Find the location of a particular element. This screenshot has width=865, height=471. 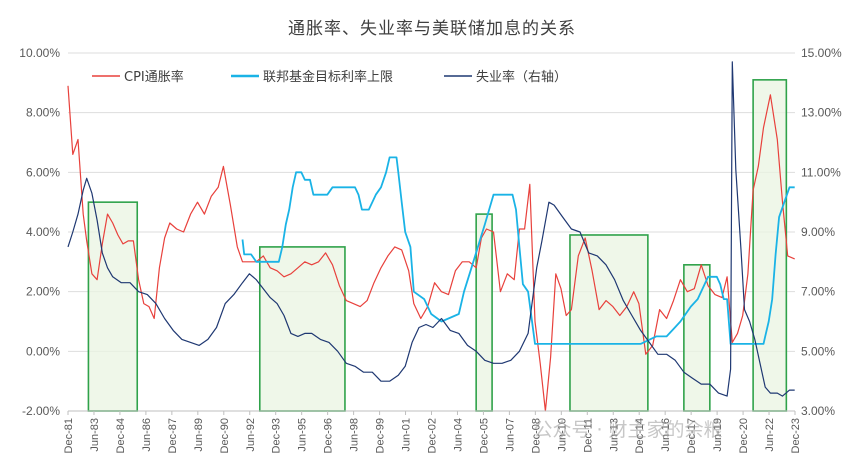

x-tick-label-0: Dec-81 is located at coordinates (69, 435).